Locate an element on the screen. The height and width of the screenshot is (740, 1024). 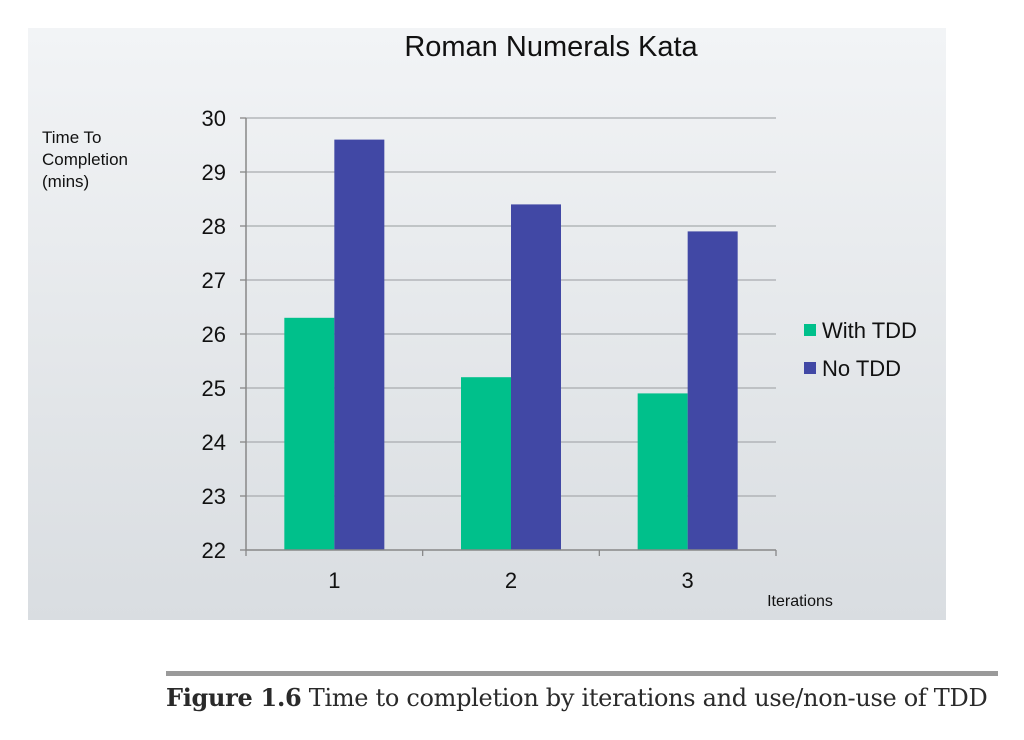
legend-label: With TDD is located at coordinates (869, 330).